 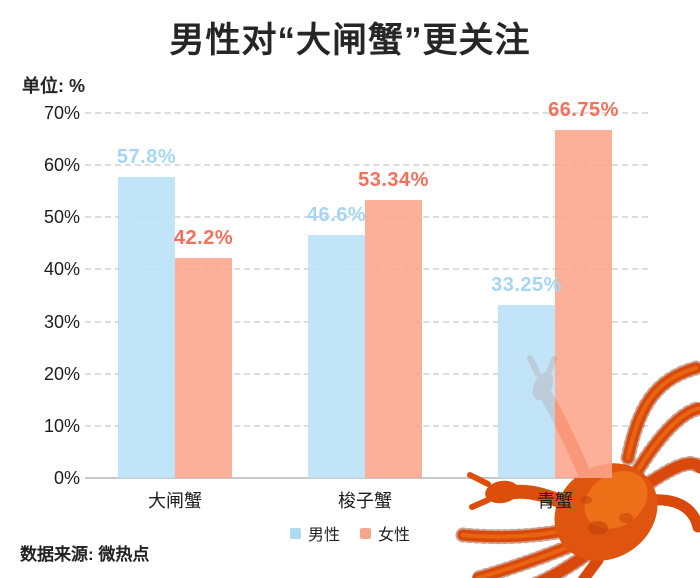 What do you see at coordinates (66, 478) in the screenshot?
I see `y-tick-label-0: 0%` at bounding box center [66, 478].